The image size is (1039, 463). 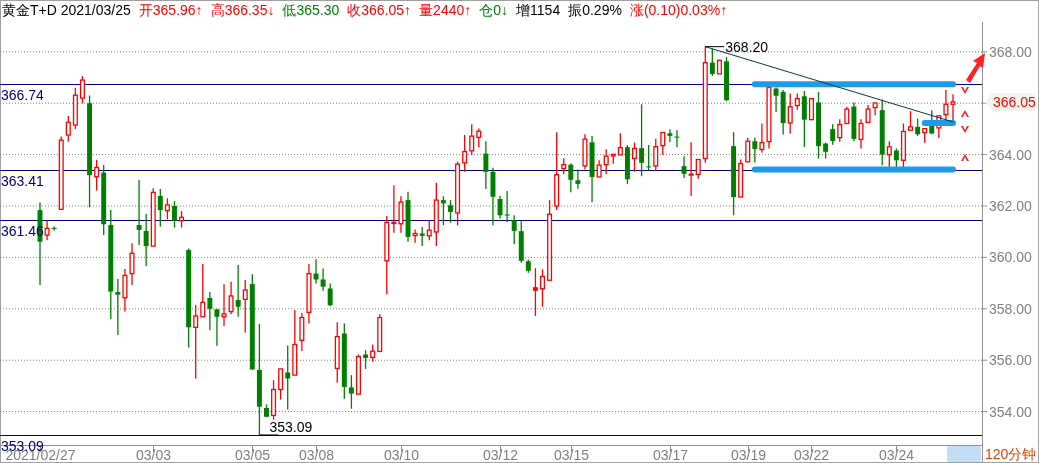 I want to click on ref-line-label: 363.41, so click(x=23, y=180).